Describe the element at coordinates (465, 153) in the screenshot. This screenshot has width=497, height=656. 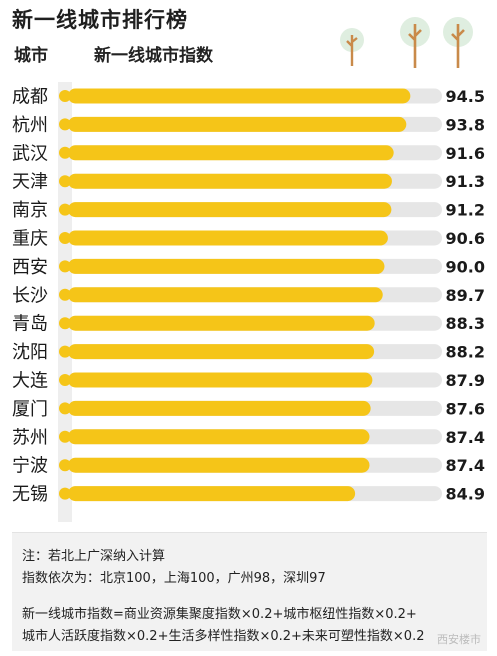
I see `value-label: 91.6` at that location.